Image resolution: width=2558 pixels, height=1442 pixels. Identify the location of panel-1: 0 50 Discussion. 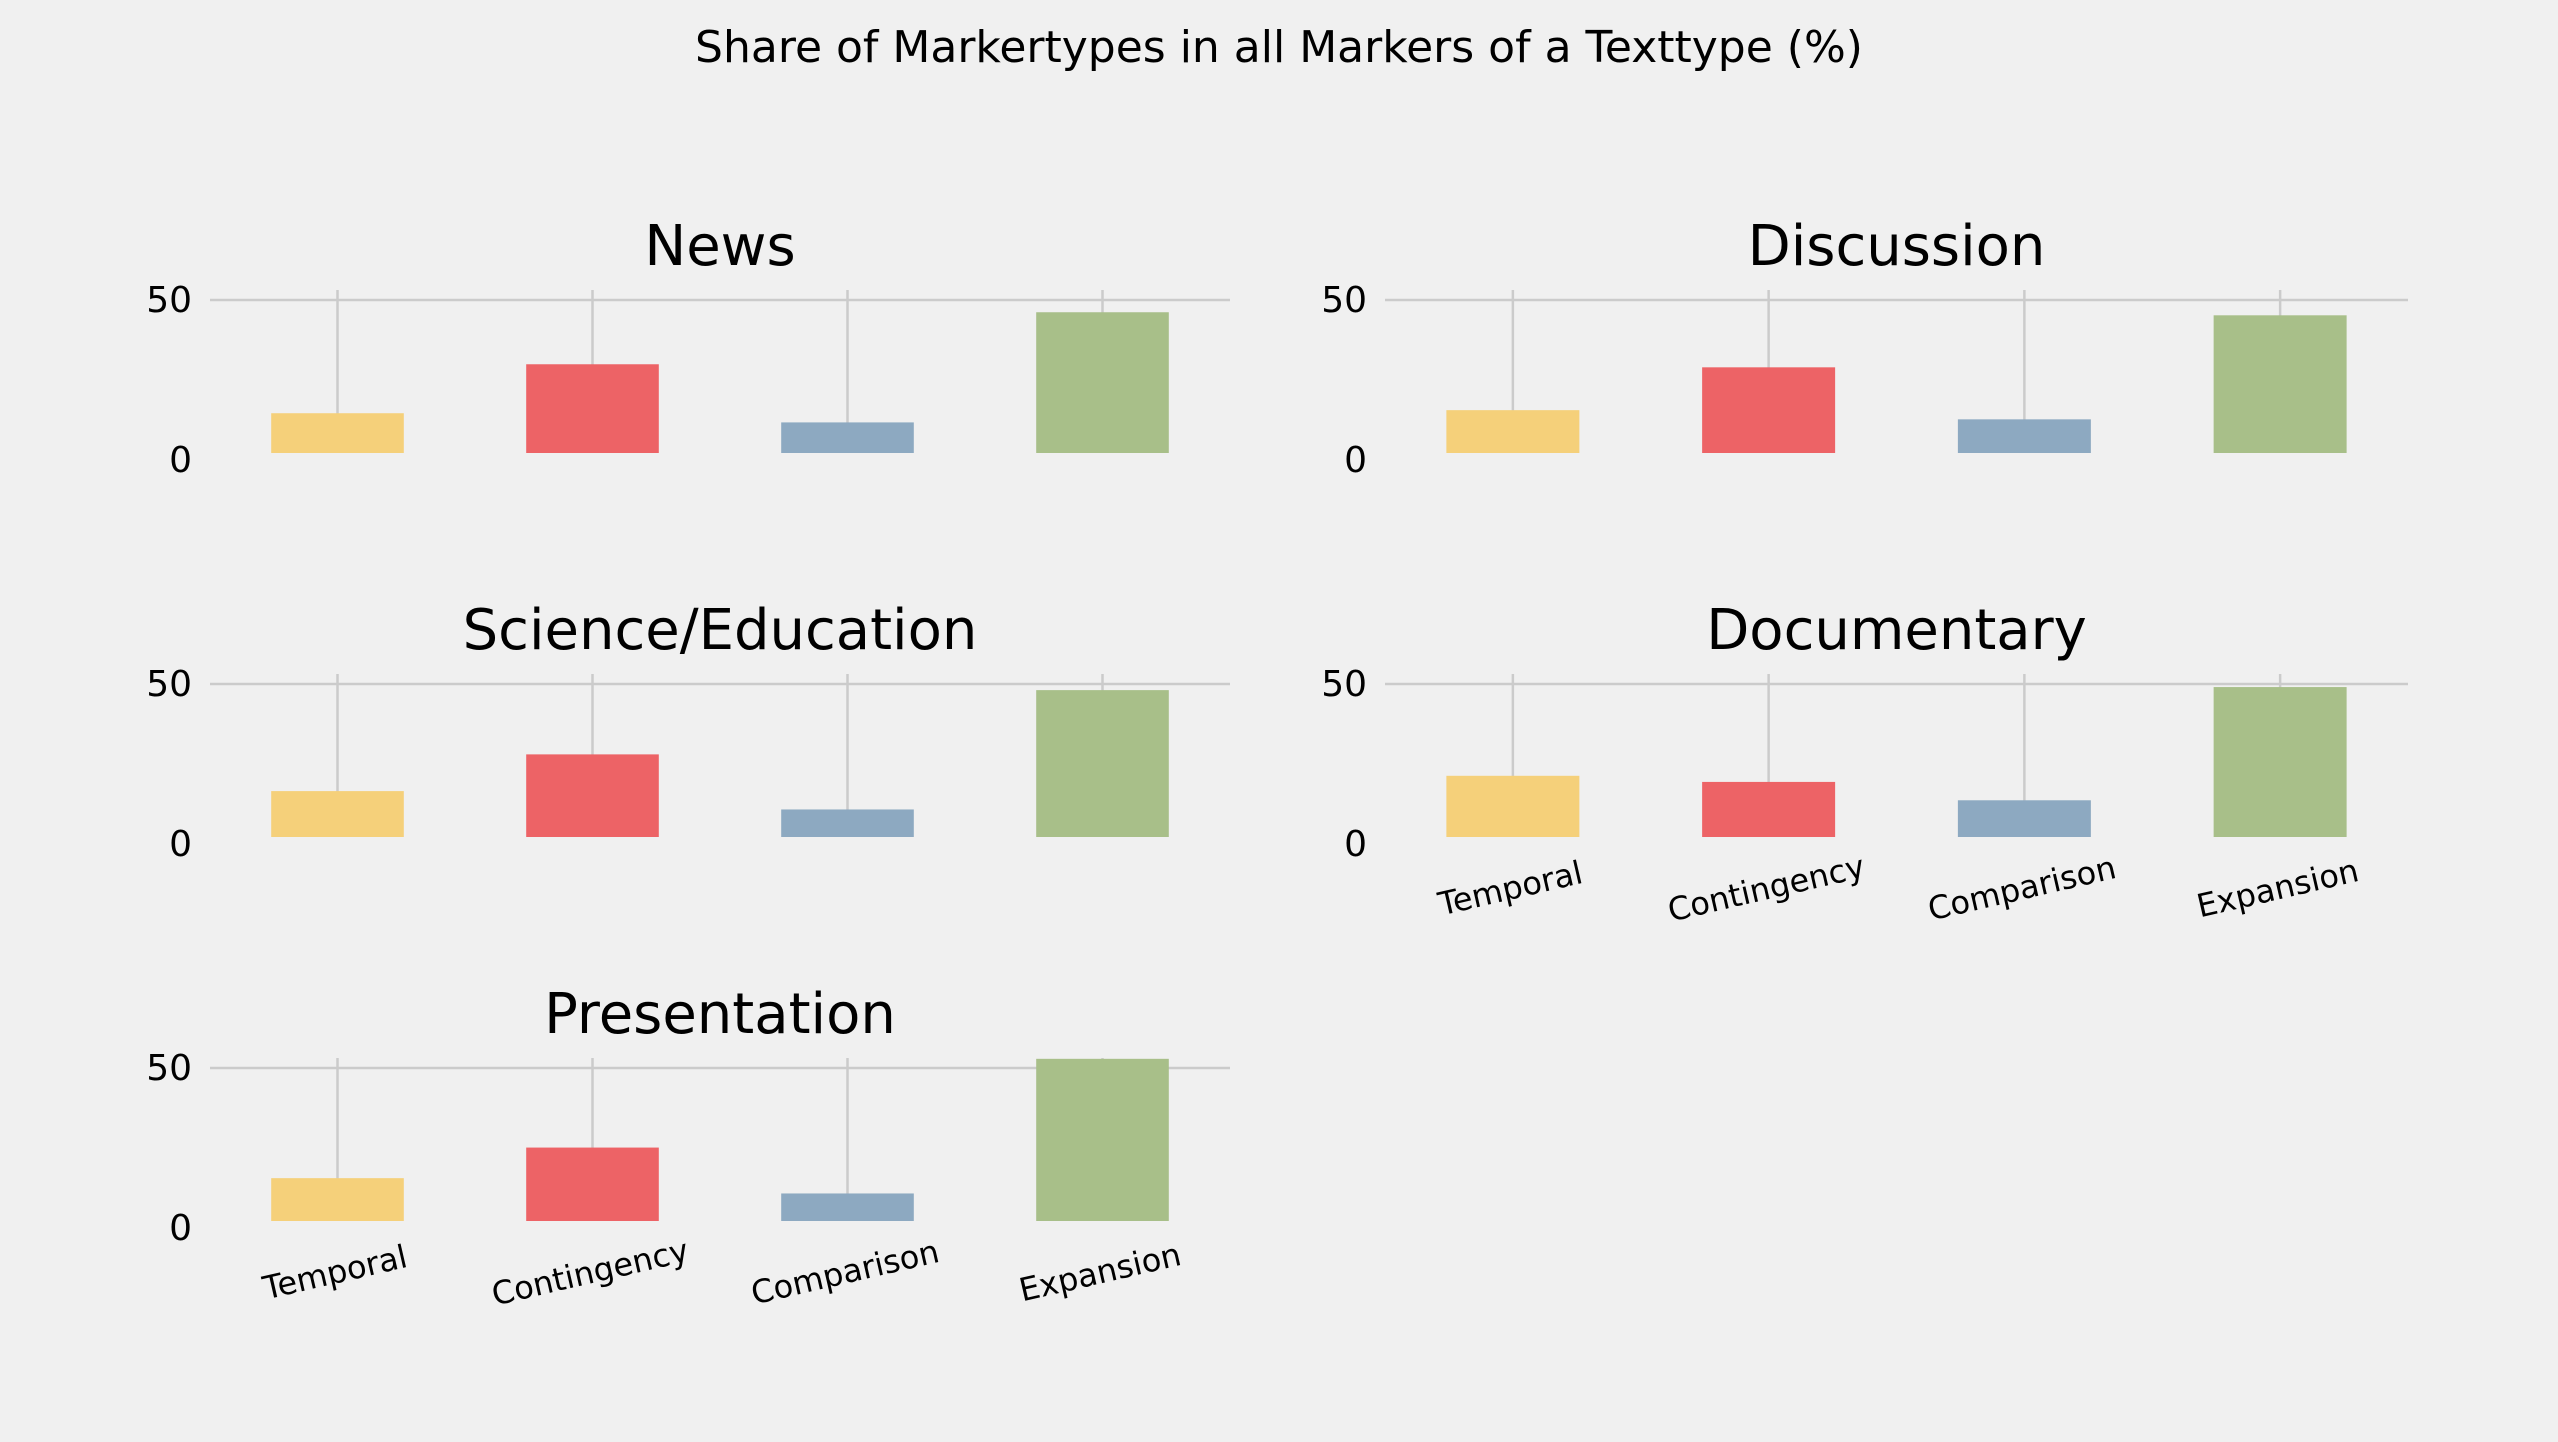
(1864, 347).